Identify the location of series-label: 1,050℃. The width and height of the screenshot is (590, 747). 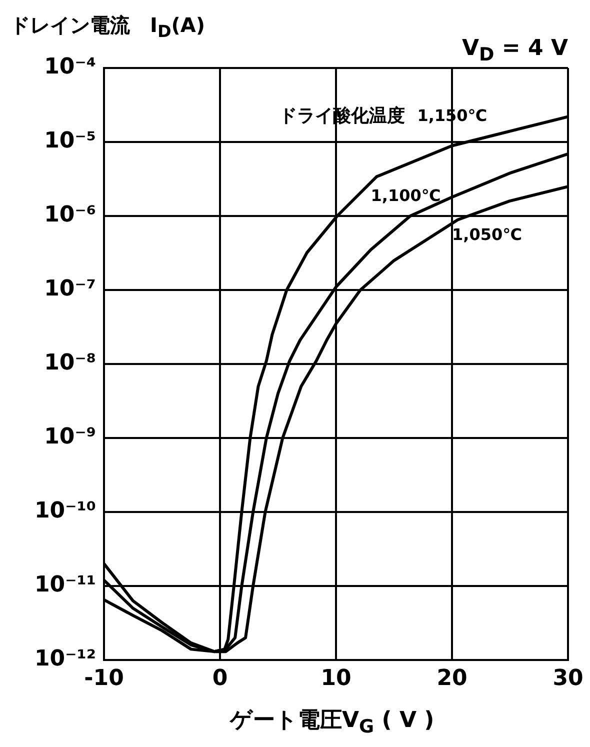
(487, 234).